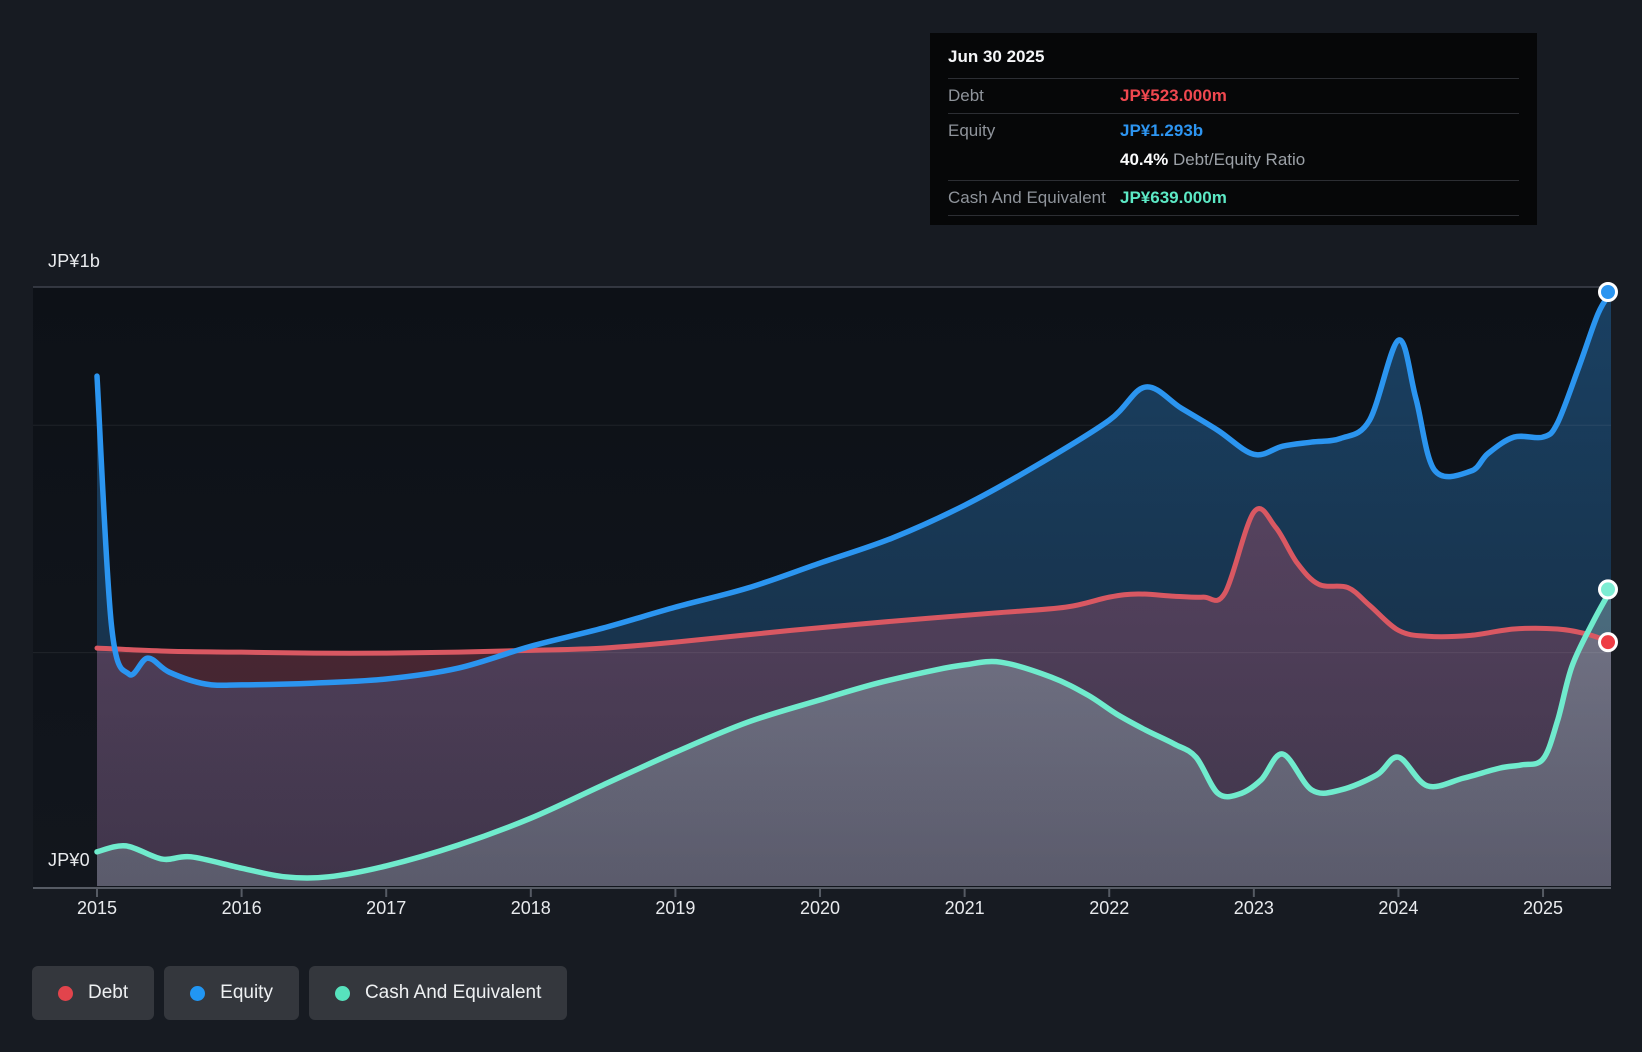  What do you see at coordinates (1398, 908) in the screenshot?
I see `x-axis-year-label: 2024` at bounding box center [1398, 908].